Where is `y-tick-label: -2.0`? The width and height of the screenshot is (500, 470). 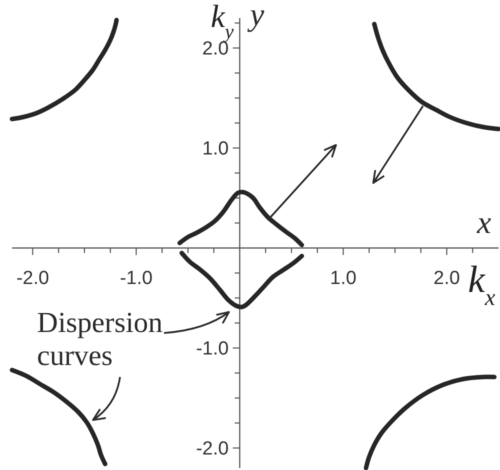
y-tick-label: -2.0 is located at coordinates (212, 449).